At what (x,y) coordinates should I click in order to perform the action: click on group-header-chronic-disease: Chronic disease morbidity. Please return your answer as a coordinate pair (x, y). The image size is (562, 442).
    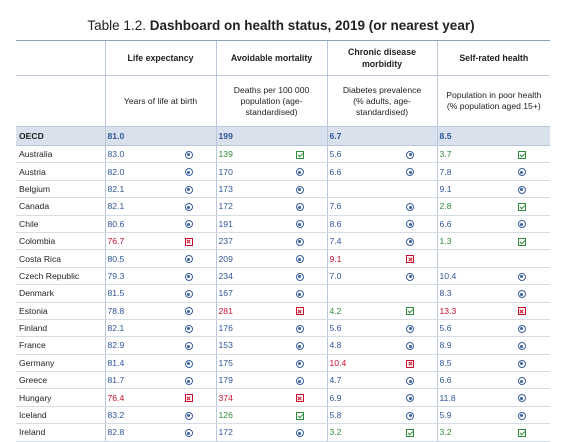
    Looking at the image, I should click on (382, 58).